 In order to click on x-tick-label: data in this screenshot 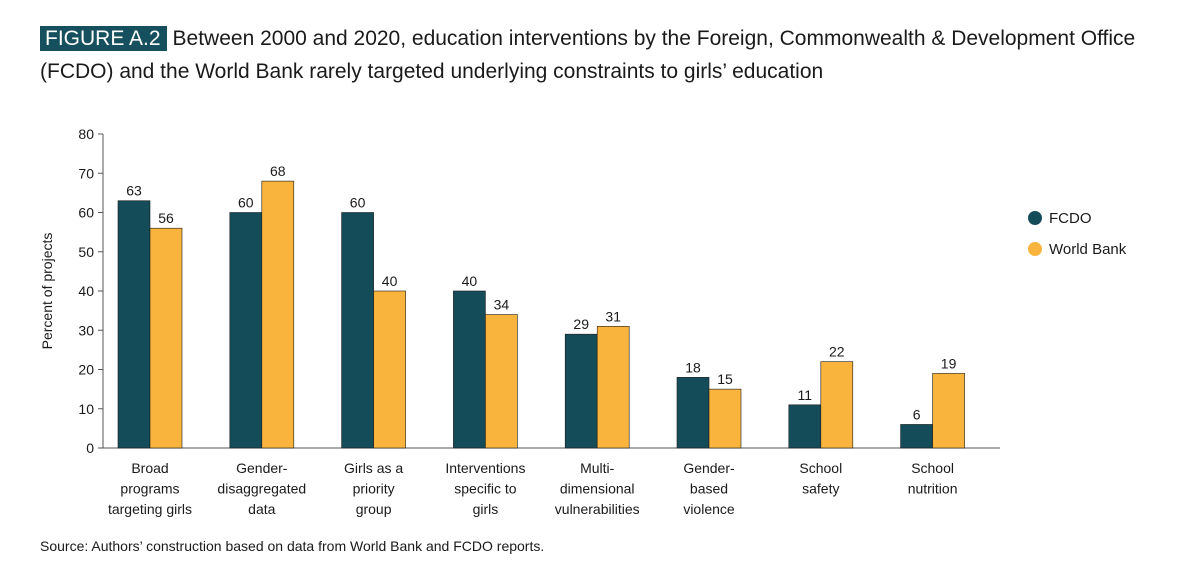, I will do `click(261, 509)`.